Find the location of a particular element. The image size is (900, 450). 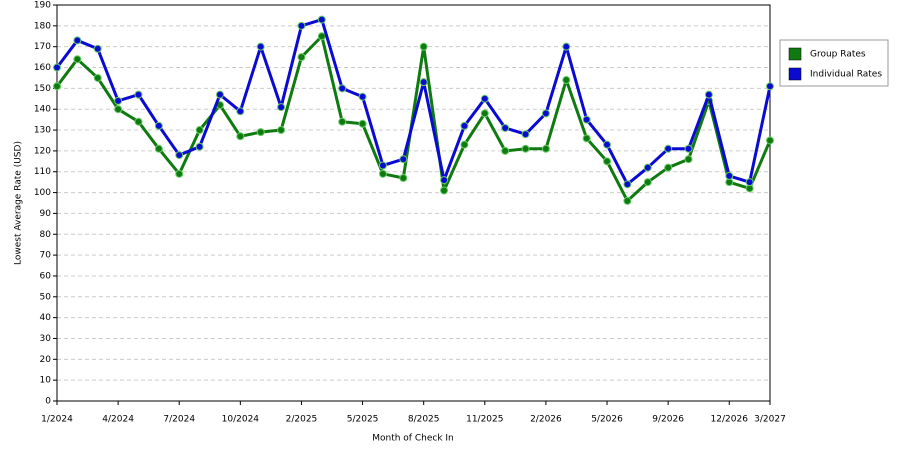

y-tick-label: 190 is located at coordinates (42, 6).